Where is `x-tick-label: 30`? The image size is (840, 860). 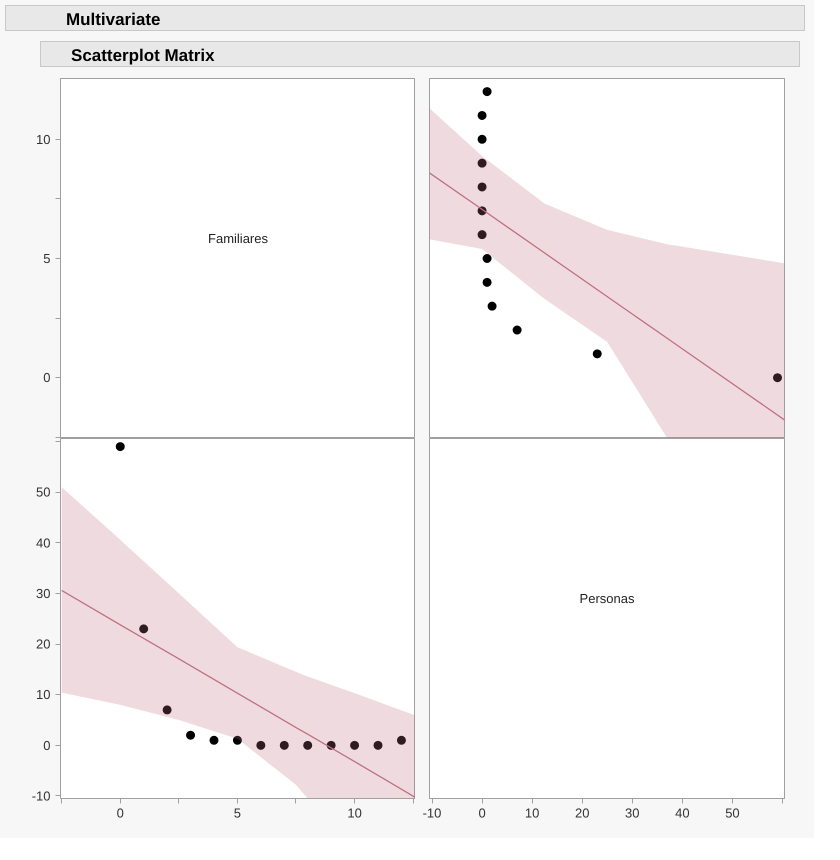
x-tick-label: 30 is located at coordinates (632, 813).